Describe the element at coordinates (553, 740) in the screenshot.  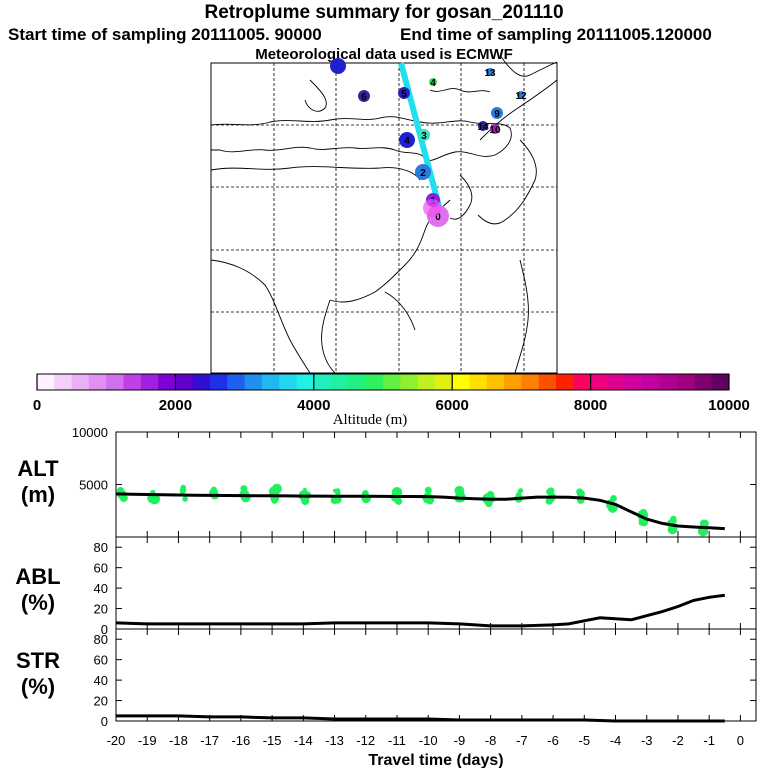
I see `x-tick-label: -6` at that location.